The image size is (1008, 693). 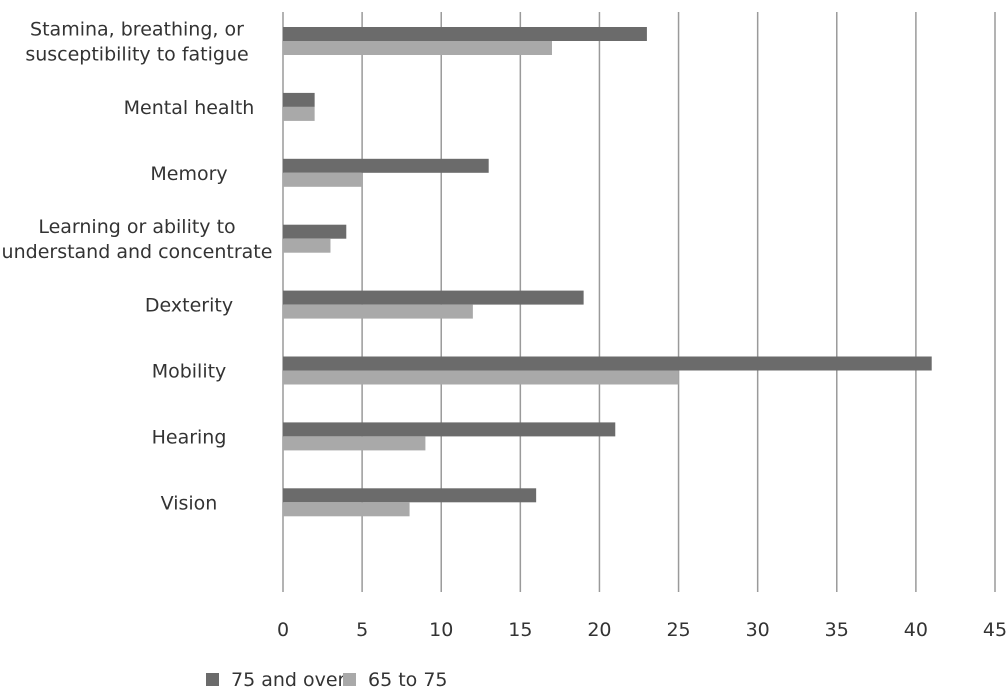 What do you see at coordinates (189, 503) in the screenshot?
I see `category-label: Vision` at bounding box center [189, 503].